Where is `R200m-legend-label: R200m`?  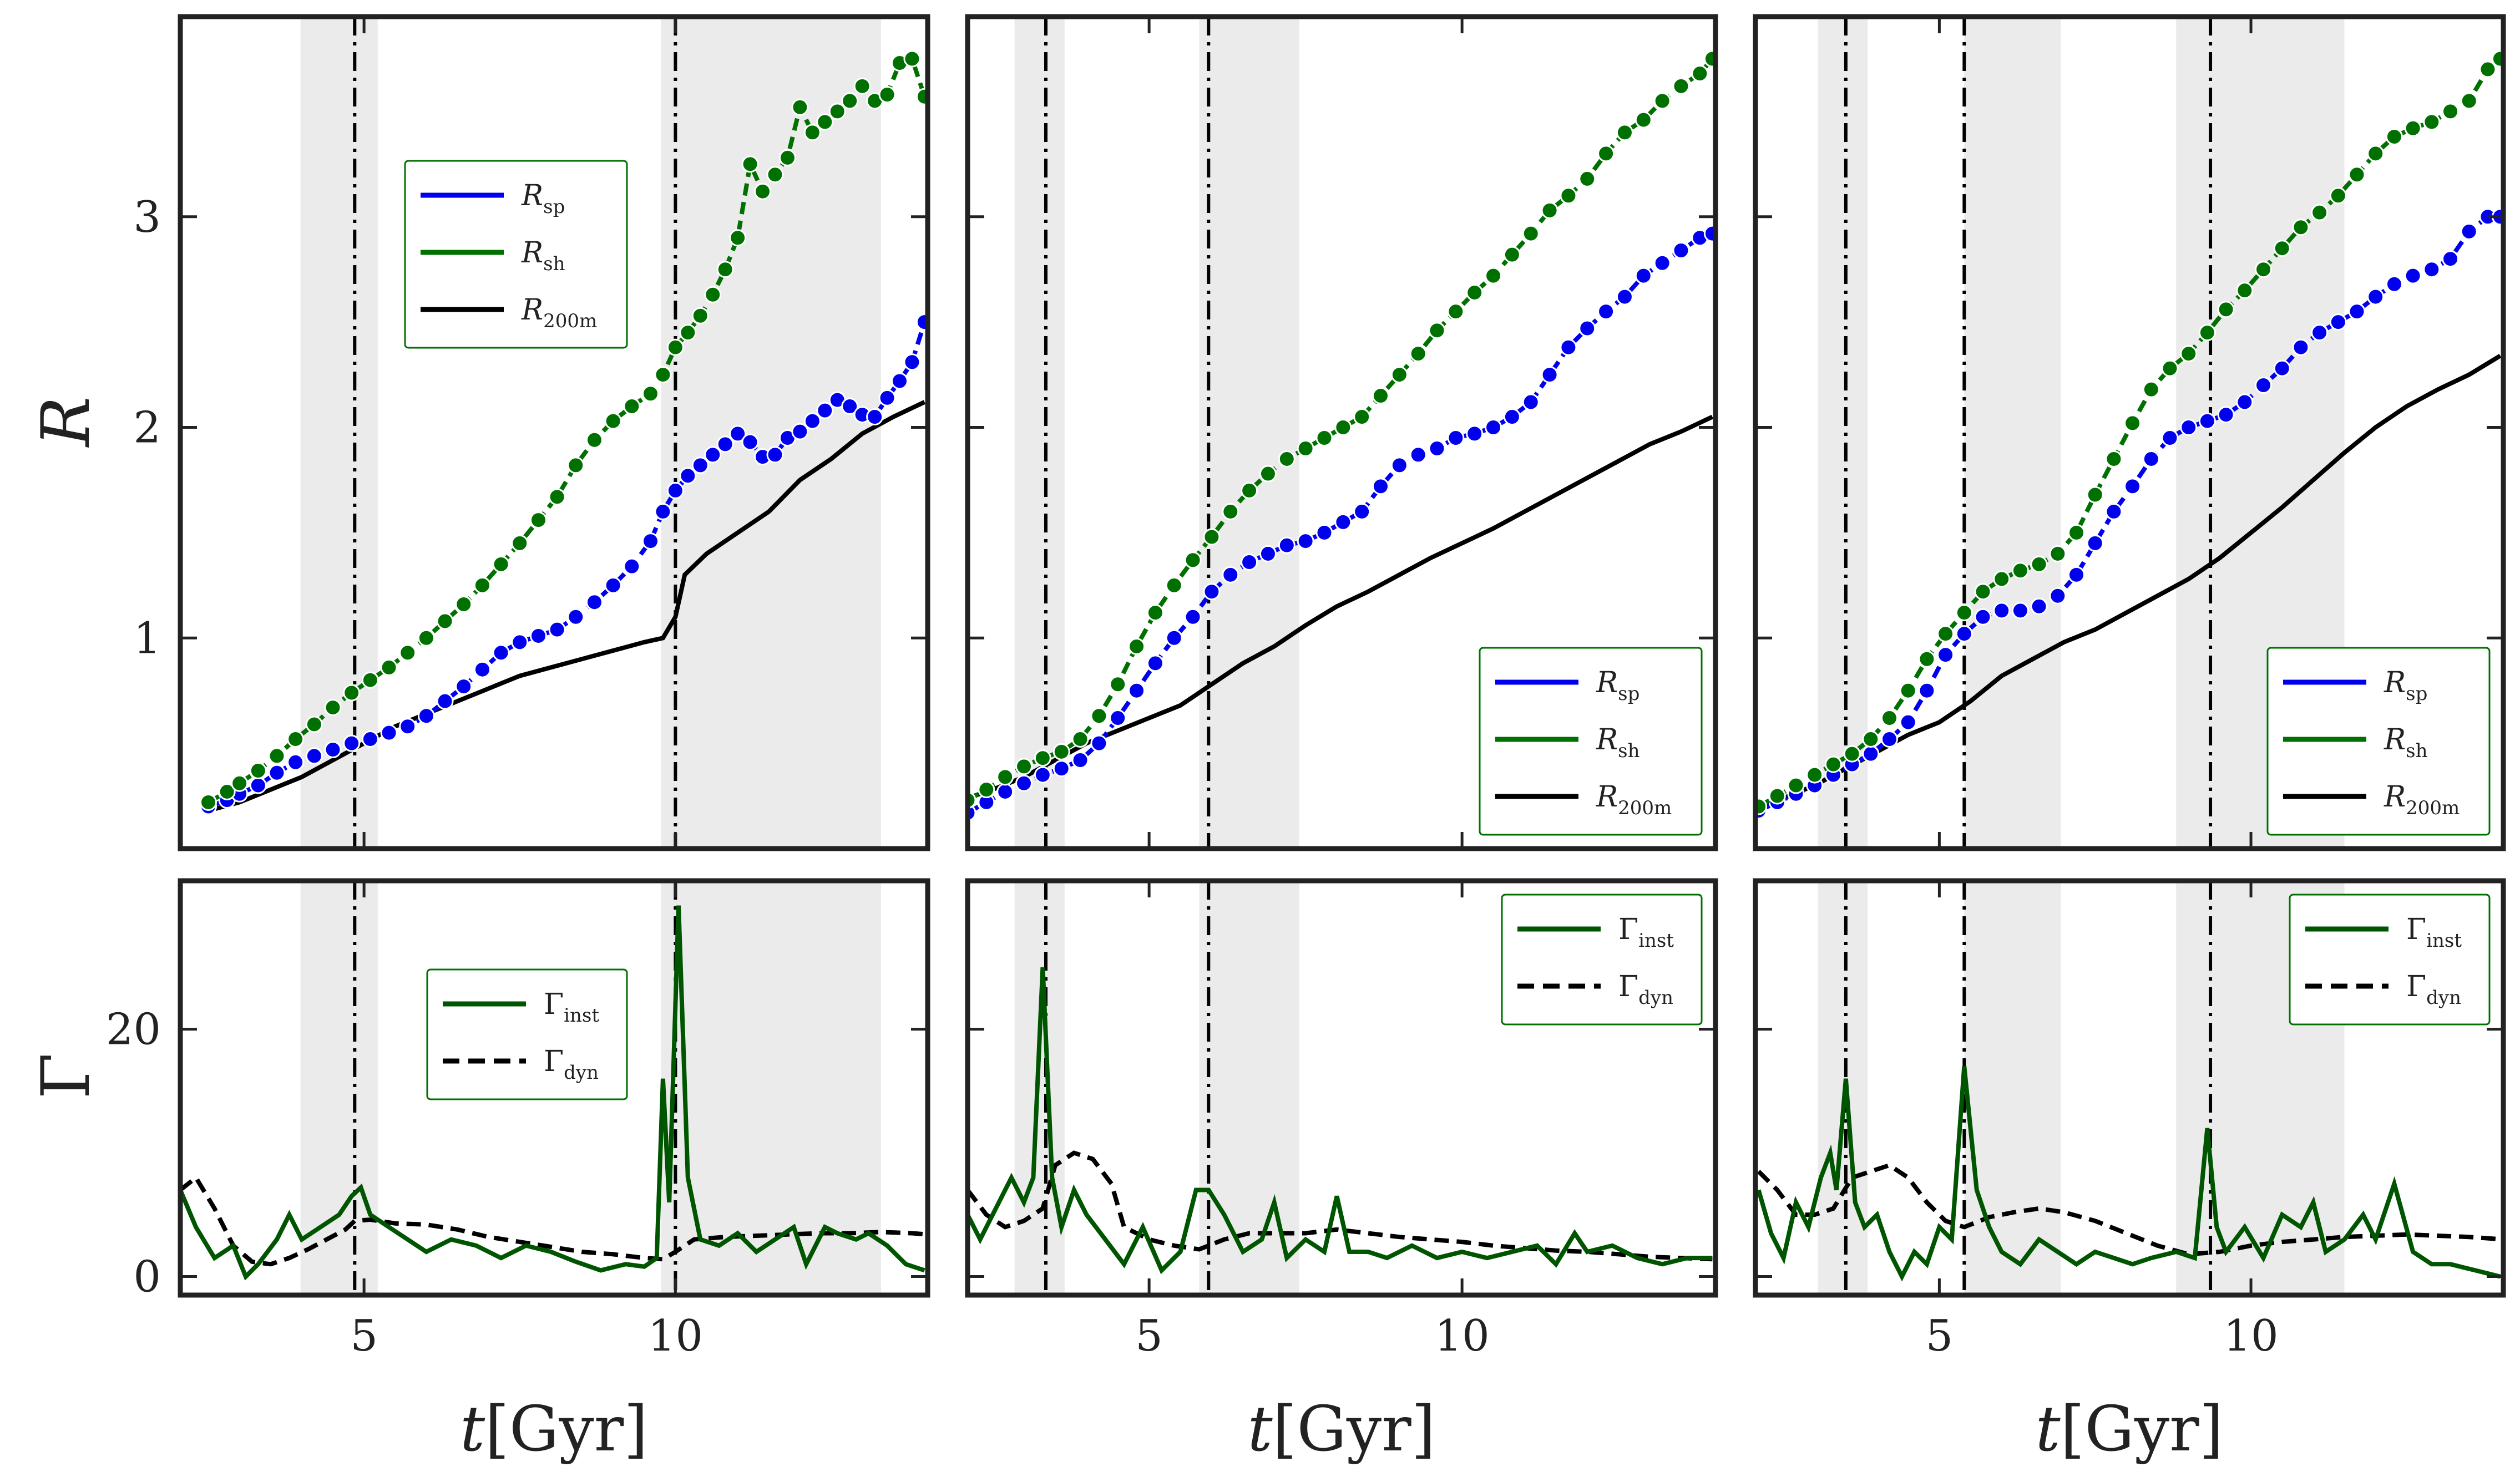
R200m-legend-label: R200m is located at coordinates (2422, 799).